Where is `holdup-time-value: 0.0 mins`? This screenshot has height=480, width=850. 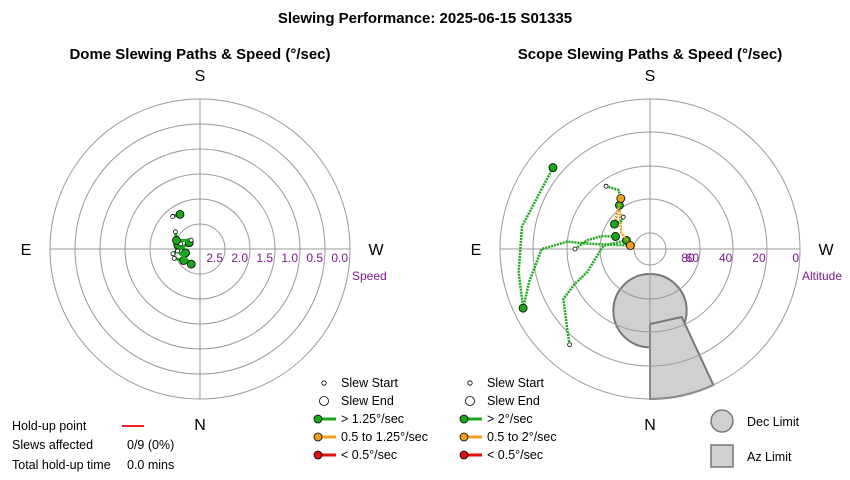 holdup-time-value: 0.0 mins is located at coordinates (150, 465).